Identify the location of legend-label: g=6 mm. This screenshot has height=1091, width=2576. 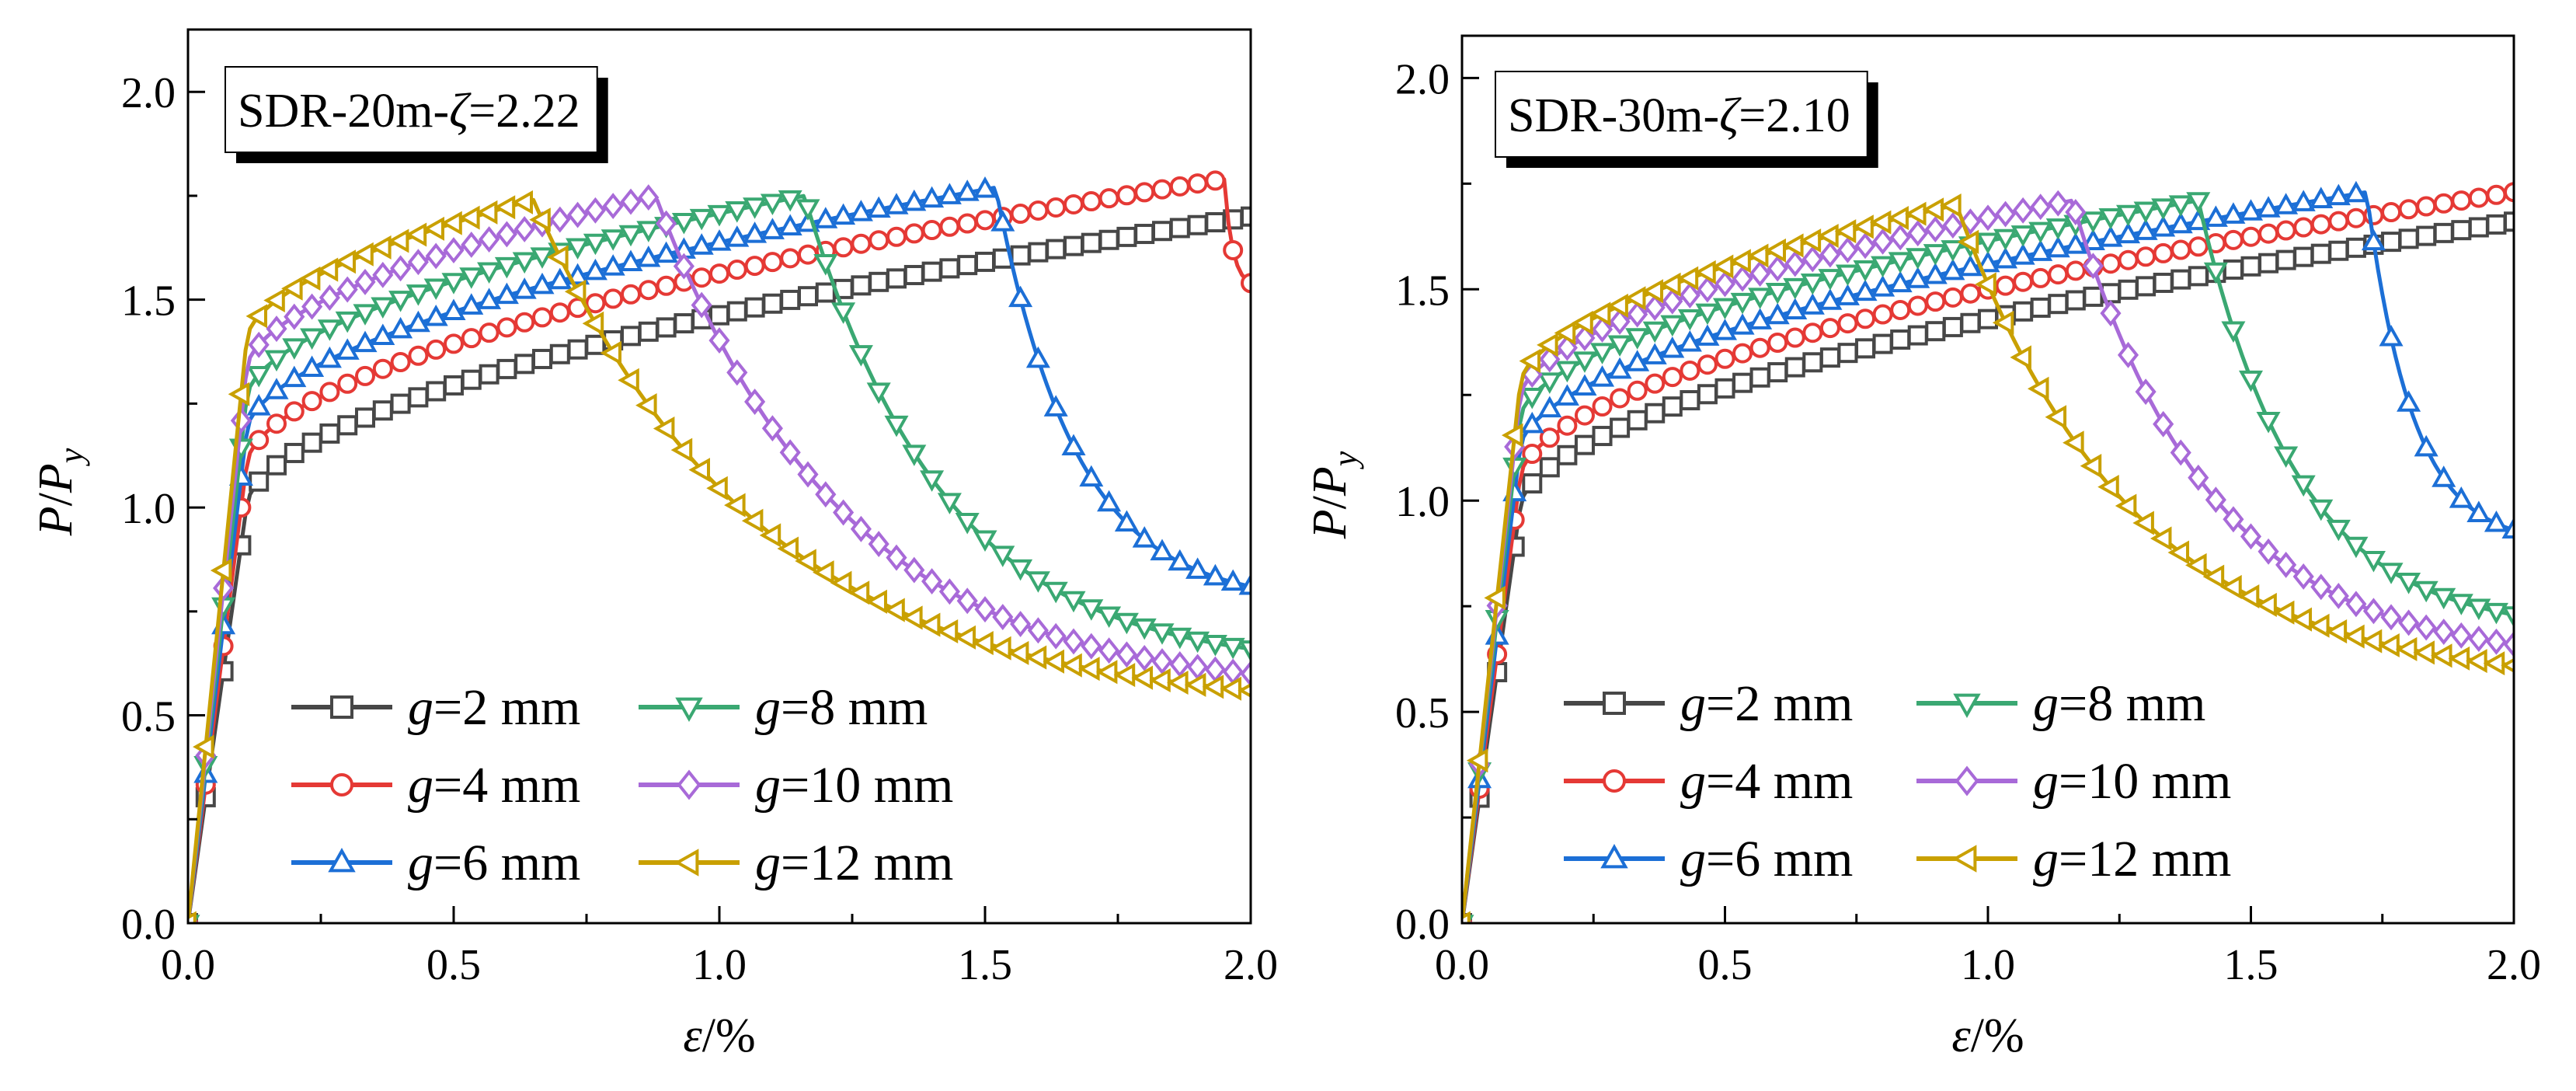
(1766, 859).